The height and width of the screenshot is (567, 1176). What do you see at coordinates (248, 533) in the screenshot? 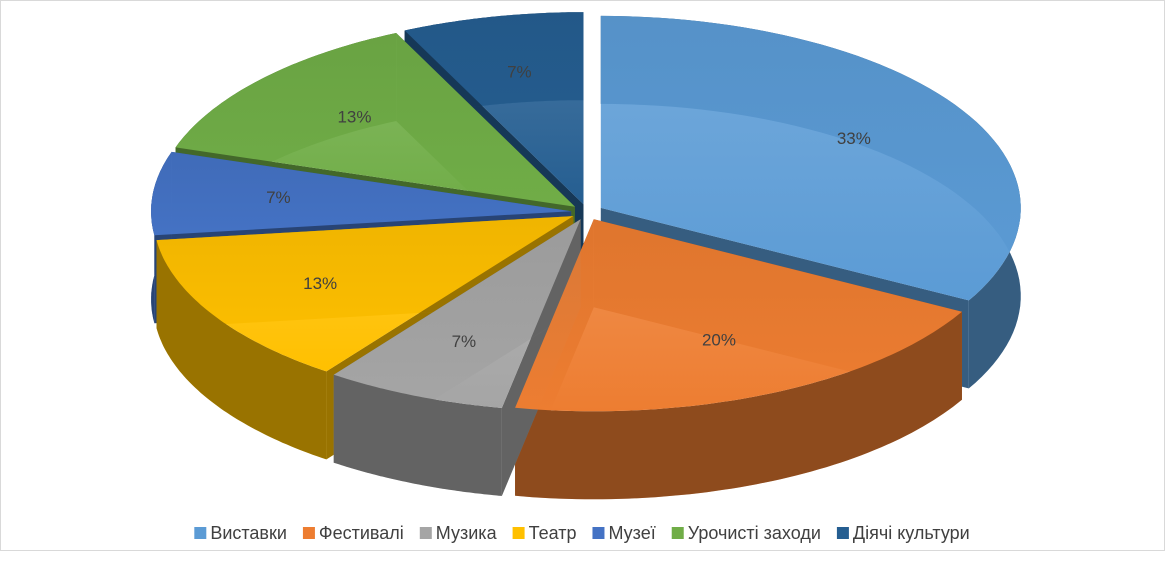
I see `legend-label: Виставки` at bounding box center [248, 533].